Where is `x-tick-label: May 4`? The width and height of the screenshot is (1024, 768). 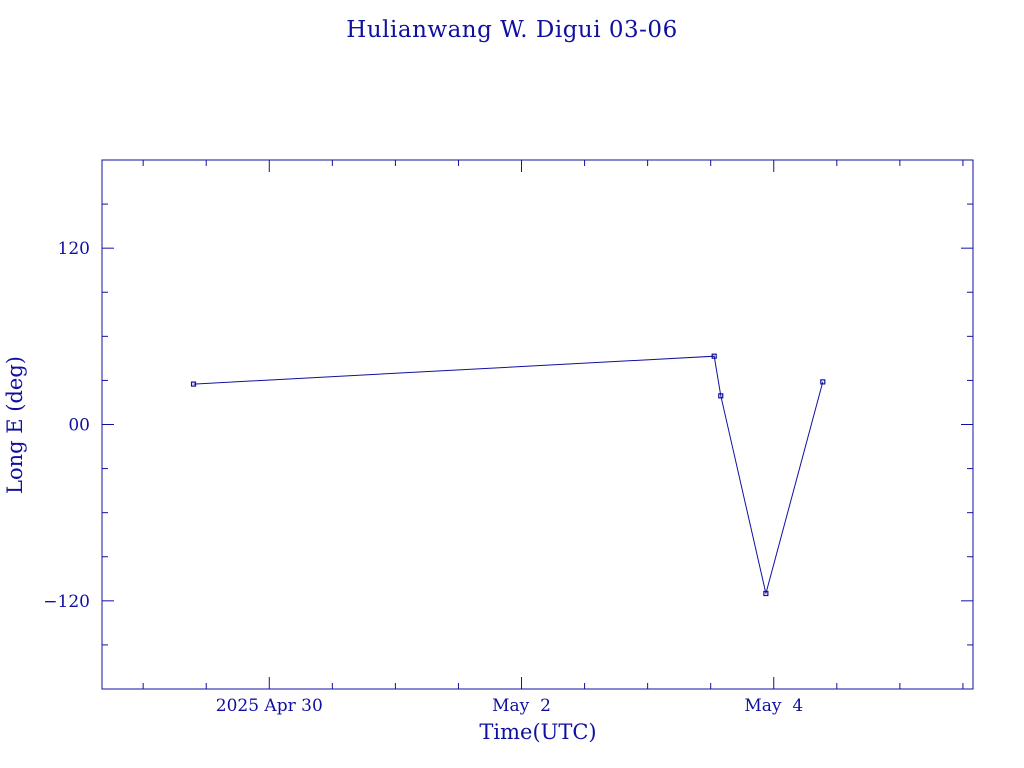 x-tick-label: May 4 is located at coordinates (773, 706).